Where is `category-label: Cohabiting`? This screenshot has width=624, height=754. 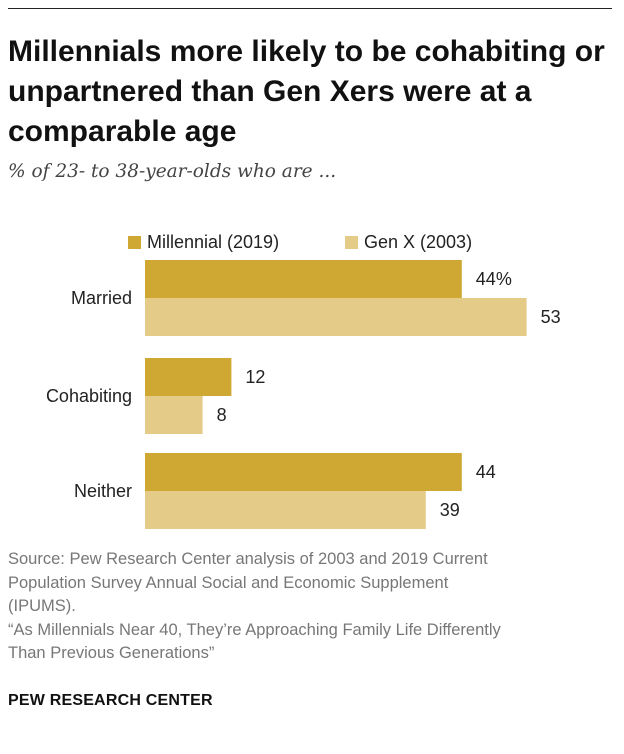
category-label: Cohabiting is located at coordinates (89, 396).